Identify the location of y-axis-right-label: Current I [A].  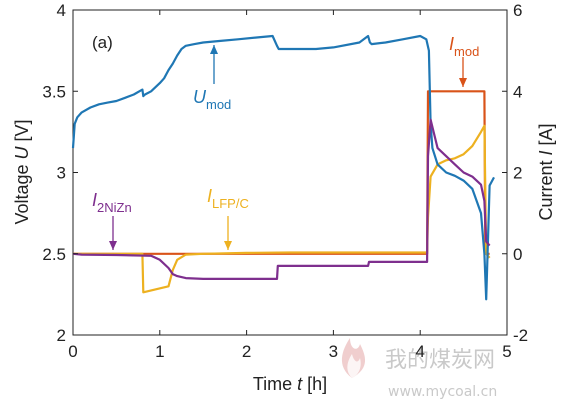
(546, 171).